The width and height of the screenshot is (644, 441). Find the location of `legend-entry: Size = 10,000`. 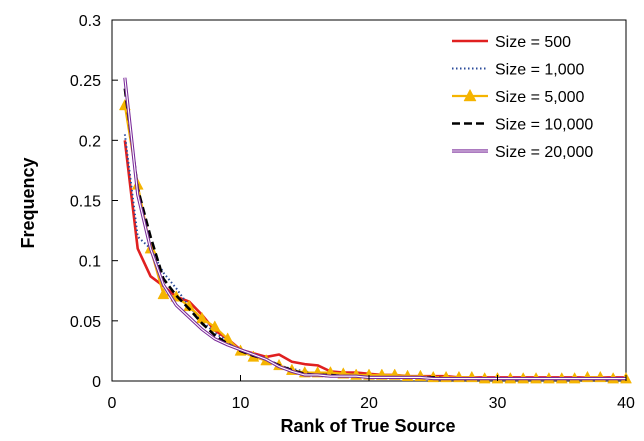

legend-entry: Size = 10,000 is located at coordinates (522, 125).